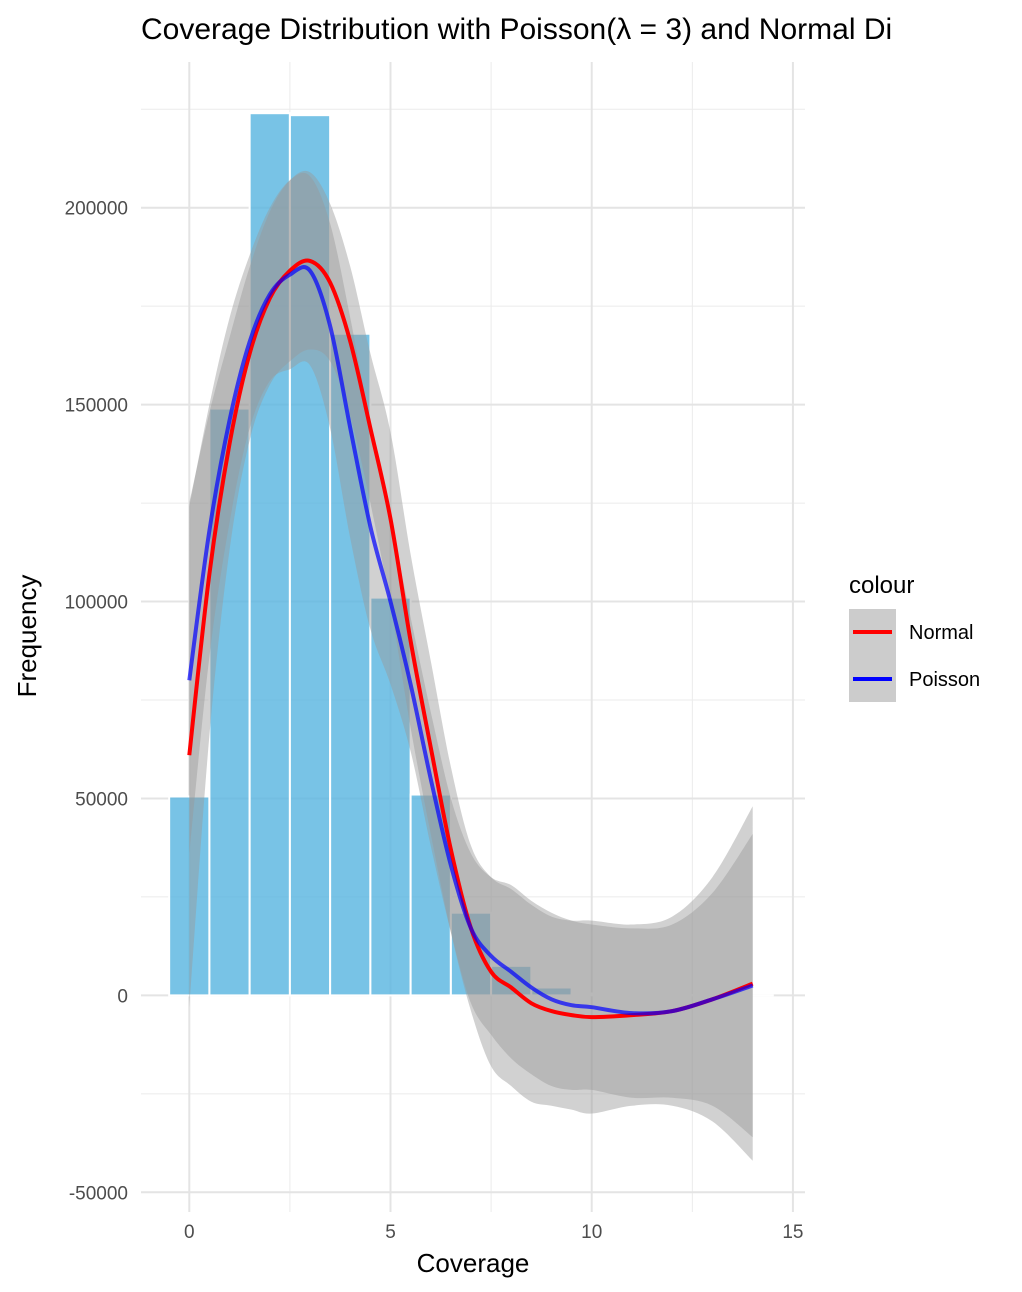 The width and height of the screenshot is (1022, 1292). Describe the element at coordinates (941, 633) in the screenshot. I see `legend-label-normal: Normal` at that location.